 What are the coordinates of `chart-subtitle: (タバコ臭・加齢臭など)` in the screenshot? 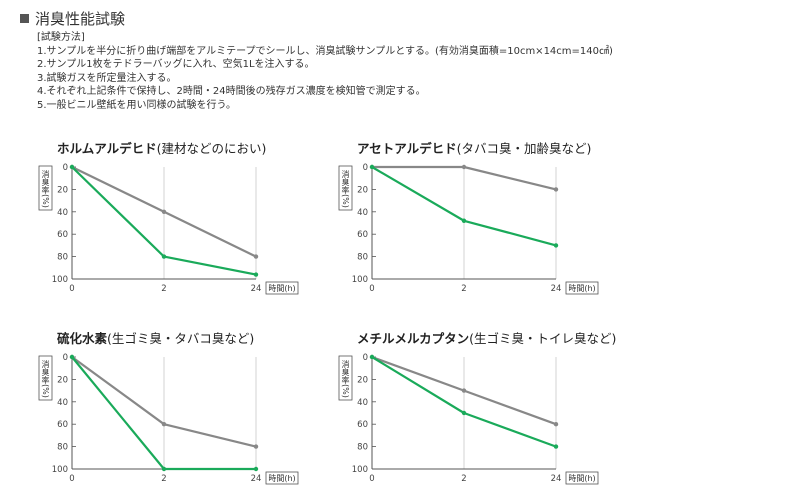 It's located at (524, 148).